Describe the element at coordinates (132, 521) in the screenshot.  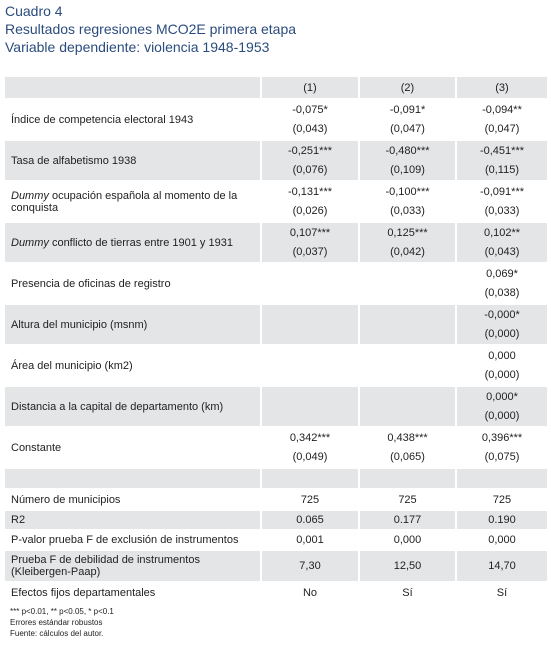
I see `stat-label: R2` at that location.